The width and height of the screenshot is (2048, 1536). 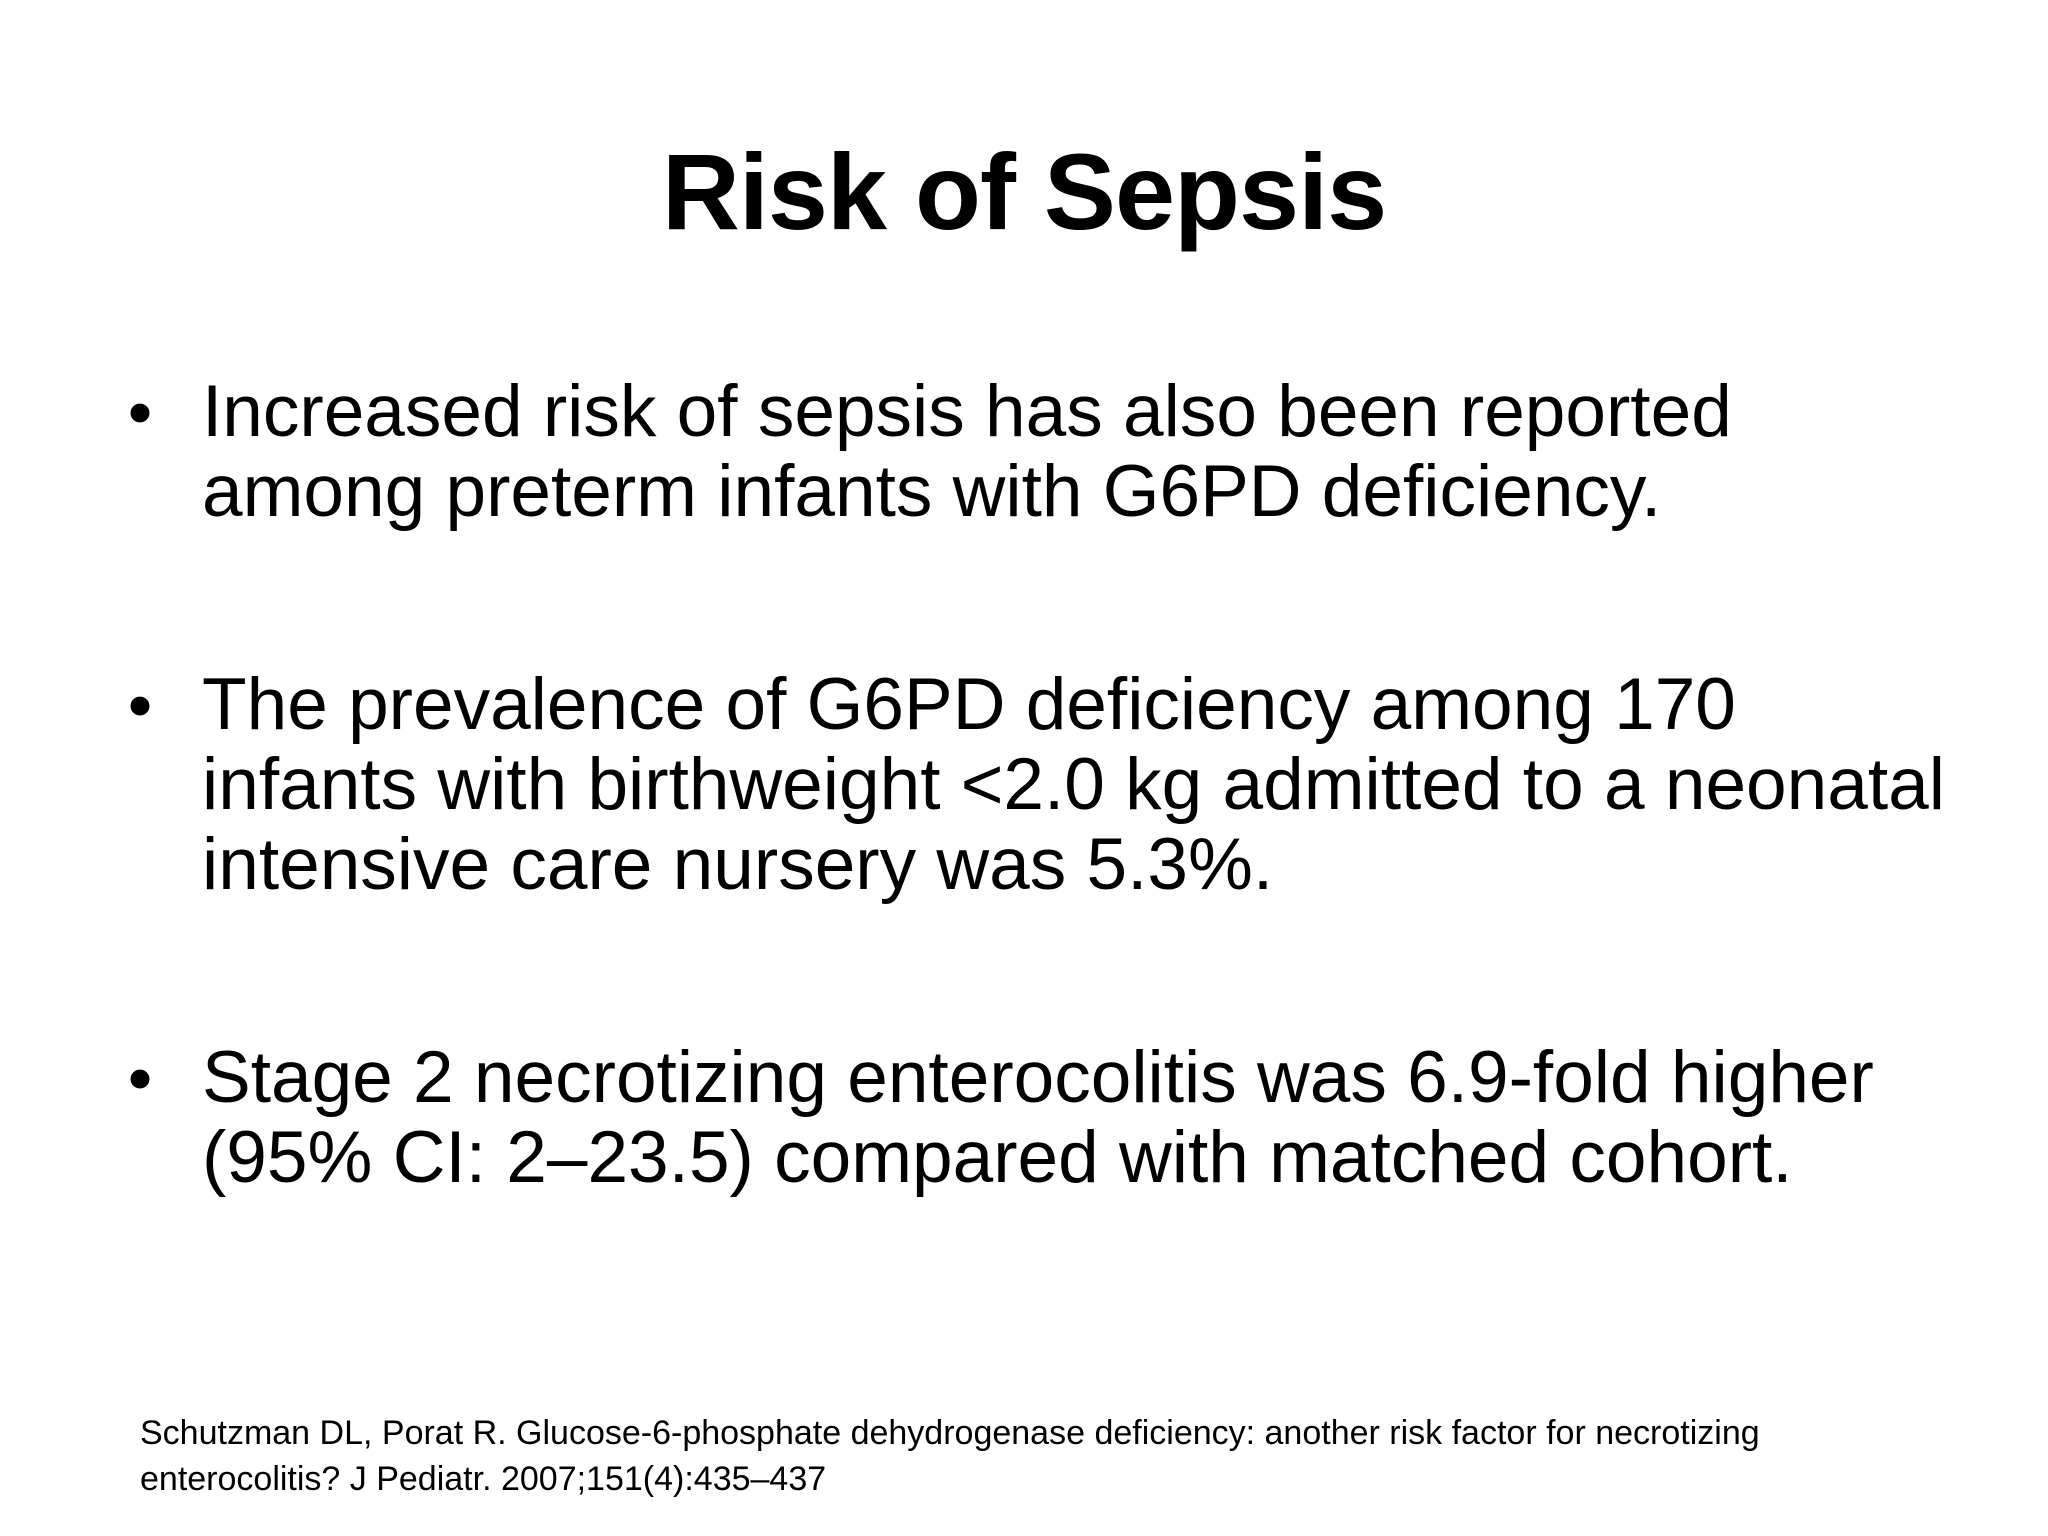 What do you see at coordinates (1024, 191) in the screenshot?
I see `slide-title: Risk of Sepsis` at bounding box center [1024, 191].